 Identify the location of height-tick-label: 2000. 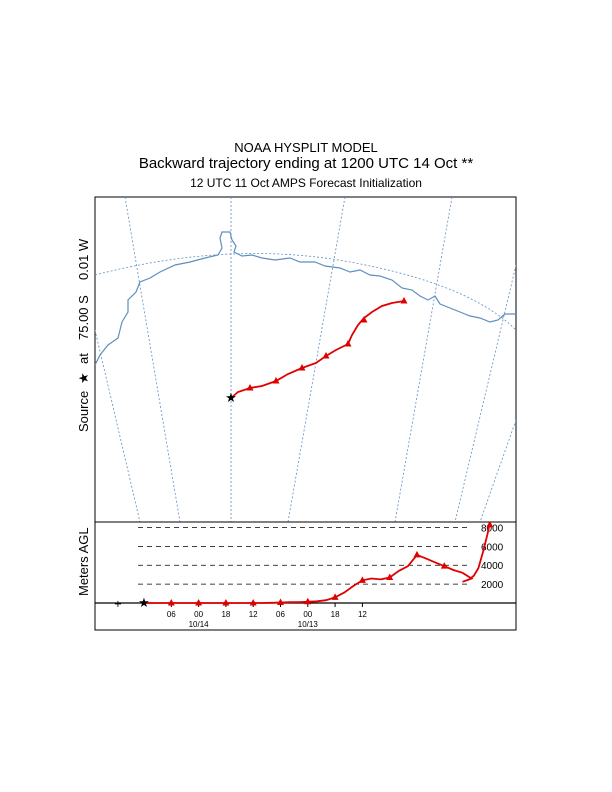
(492, 585).